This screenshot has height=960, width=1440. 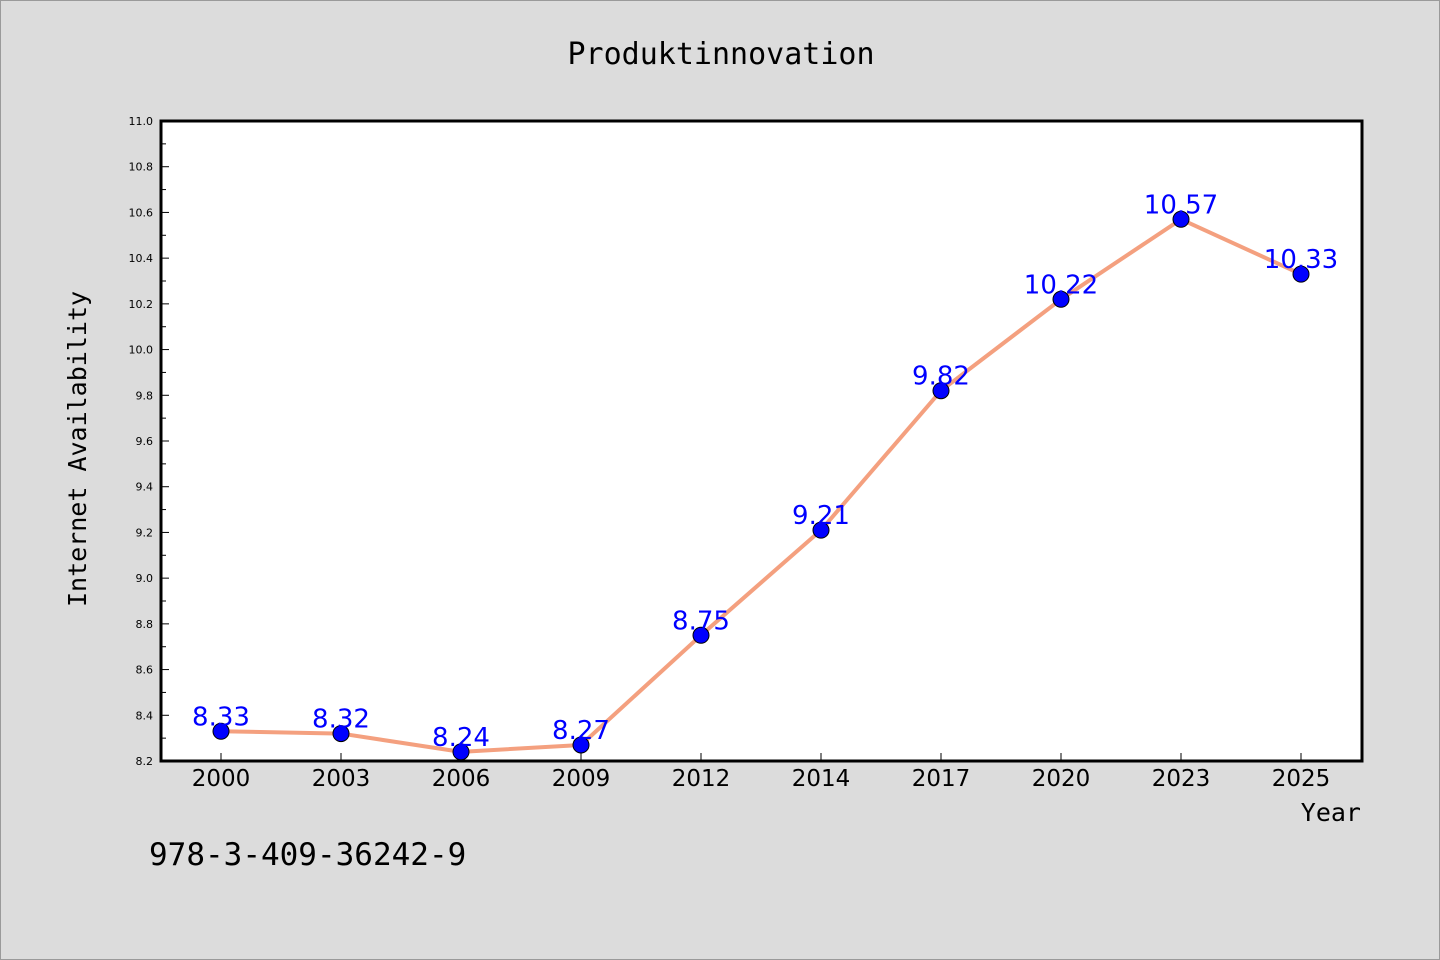 I want to click on x-tick-label: 2023, so click(x=1181, y=779).